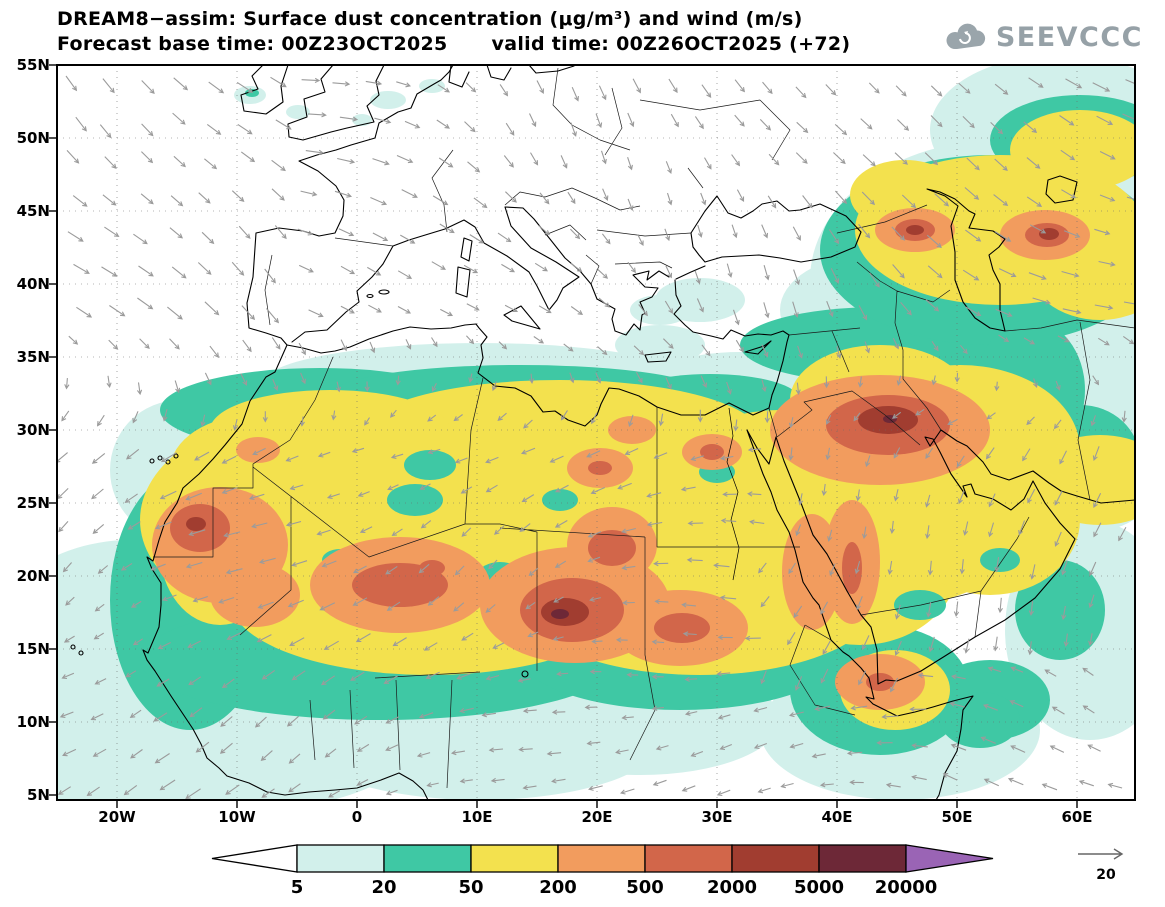 The height and width of the screenshot is (907, 1165). What do you see at coordinates (671, 44) in the screenshot?
I see `valid-time-label: valid time: 00Z26OCT2025 (+72)` at bounding box center [671, 44].